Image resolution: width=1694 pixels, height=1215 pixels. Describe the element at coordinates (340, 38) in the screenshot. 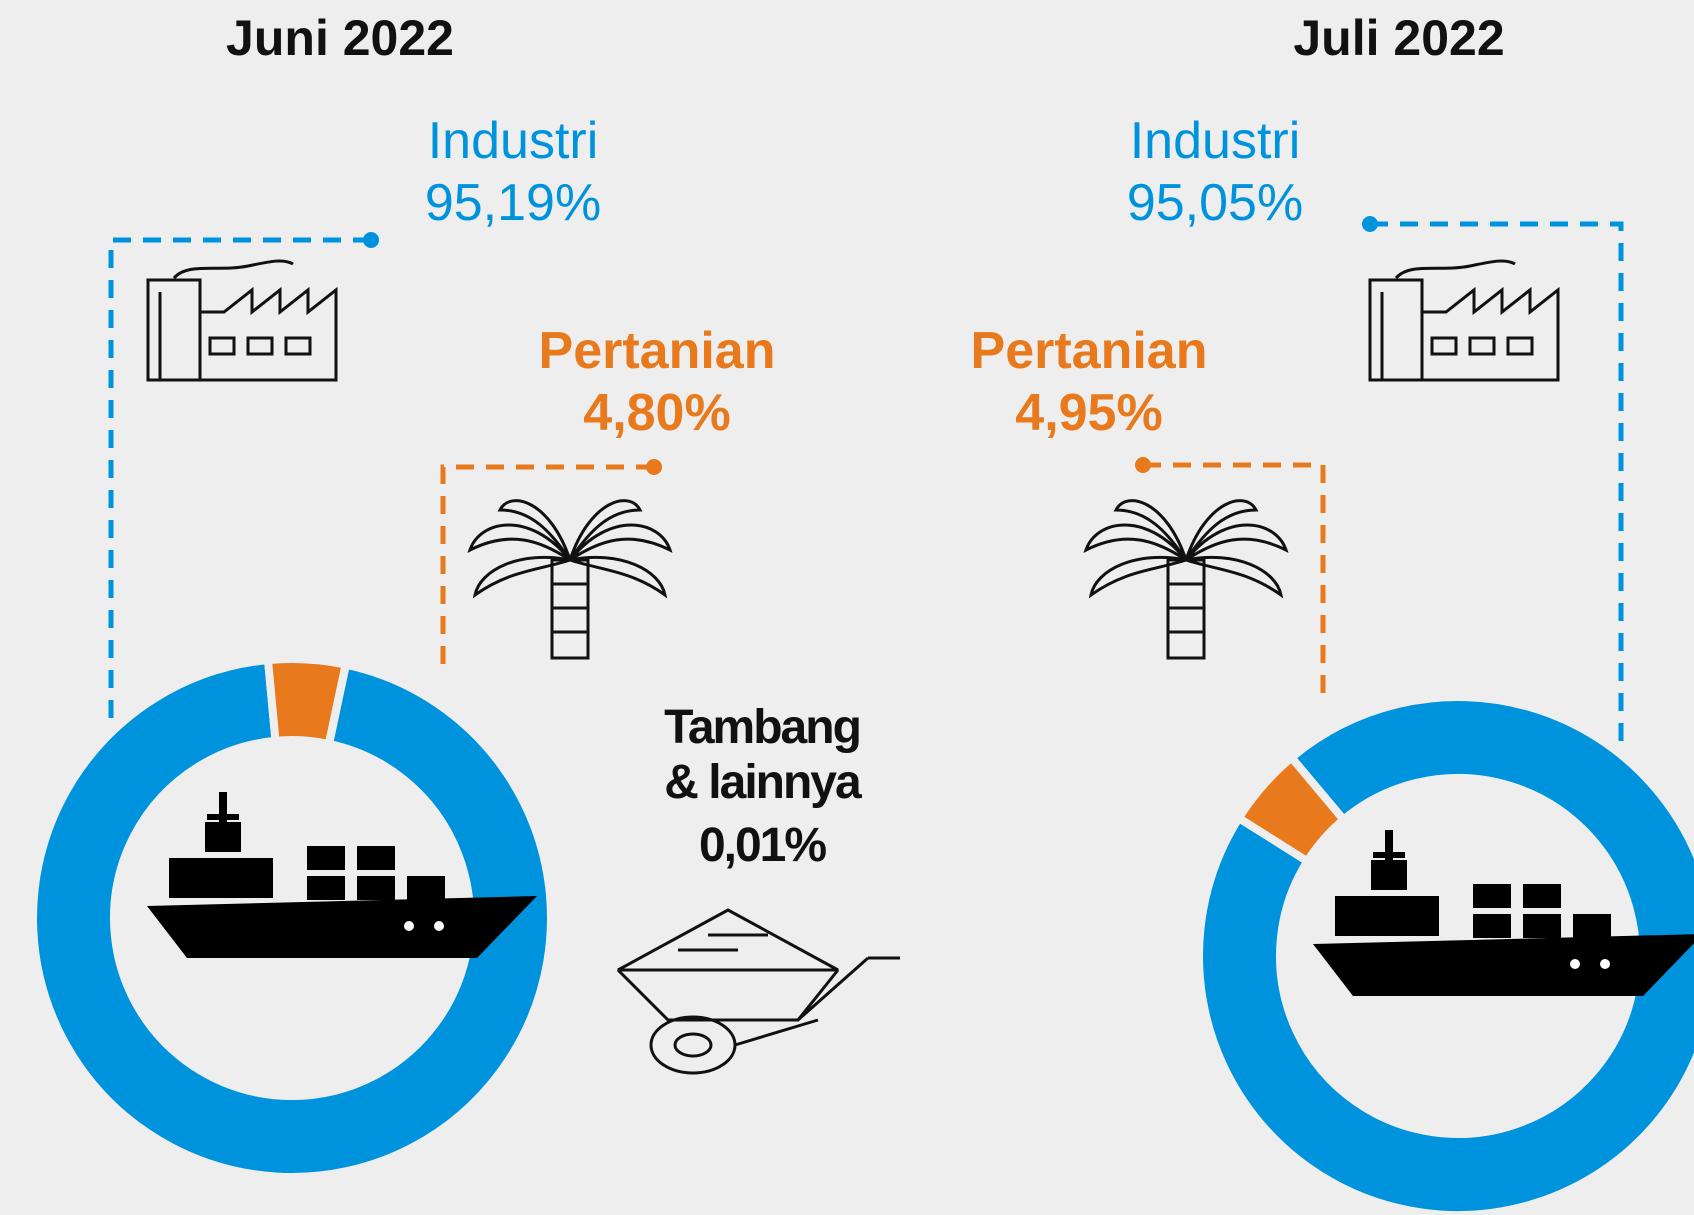

I see `chart-title: Juni 2022` at that location.